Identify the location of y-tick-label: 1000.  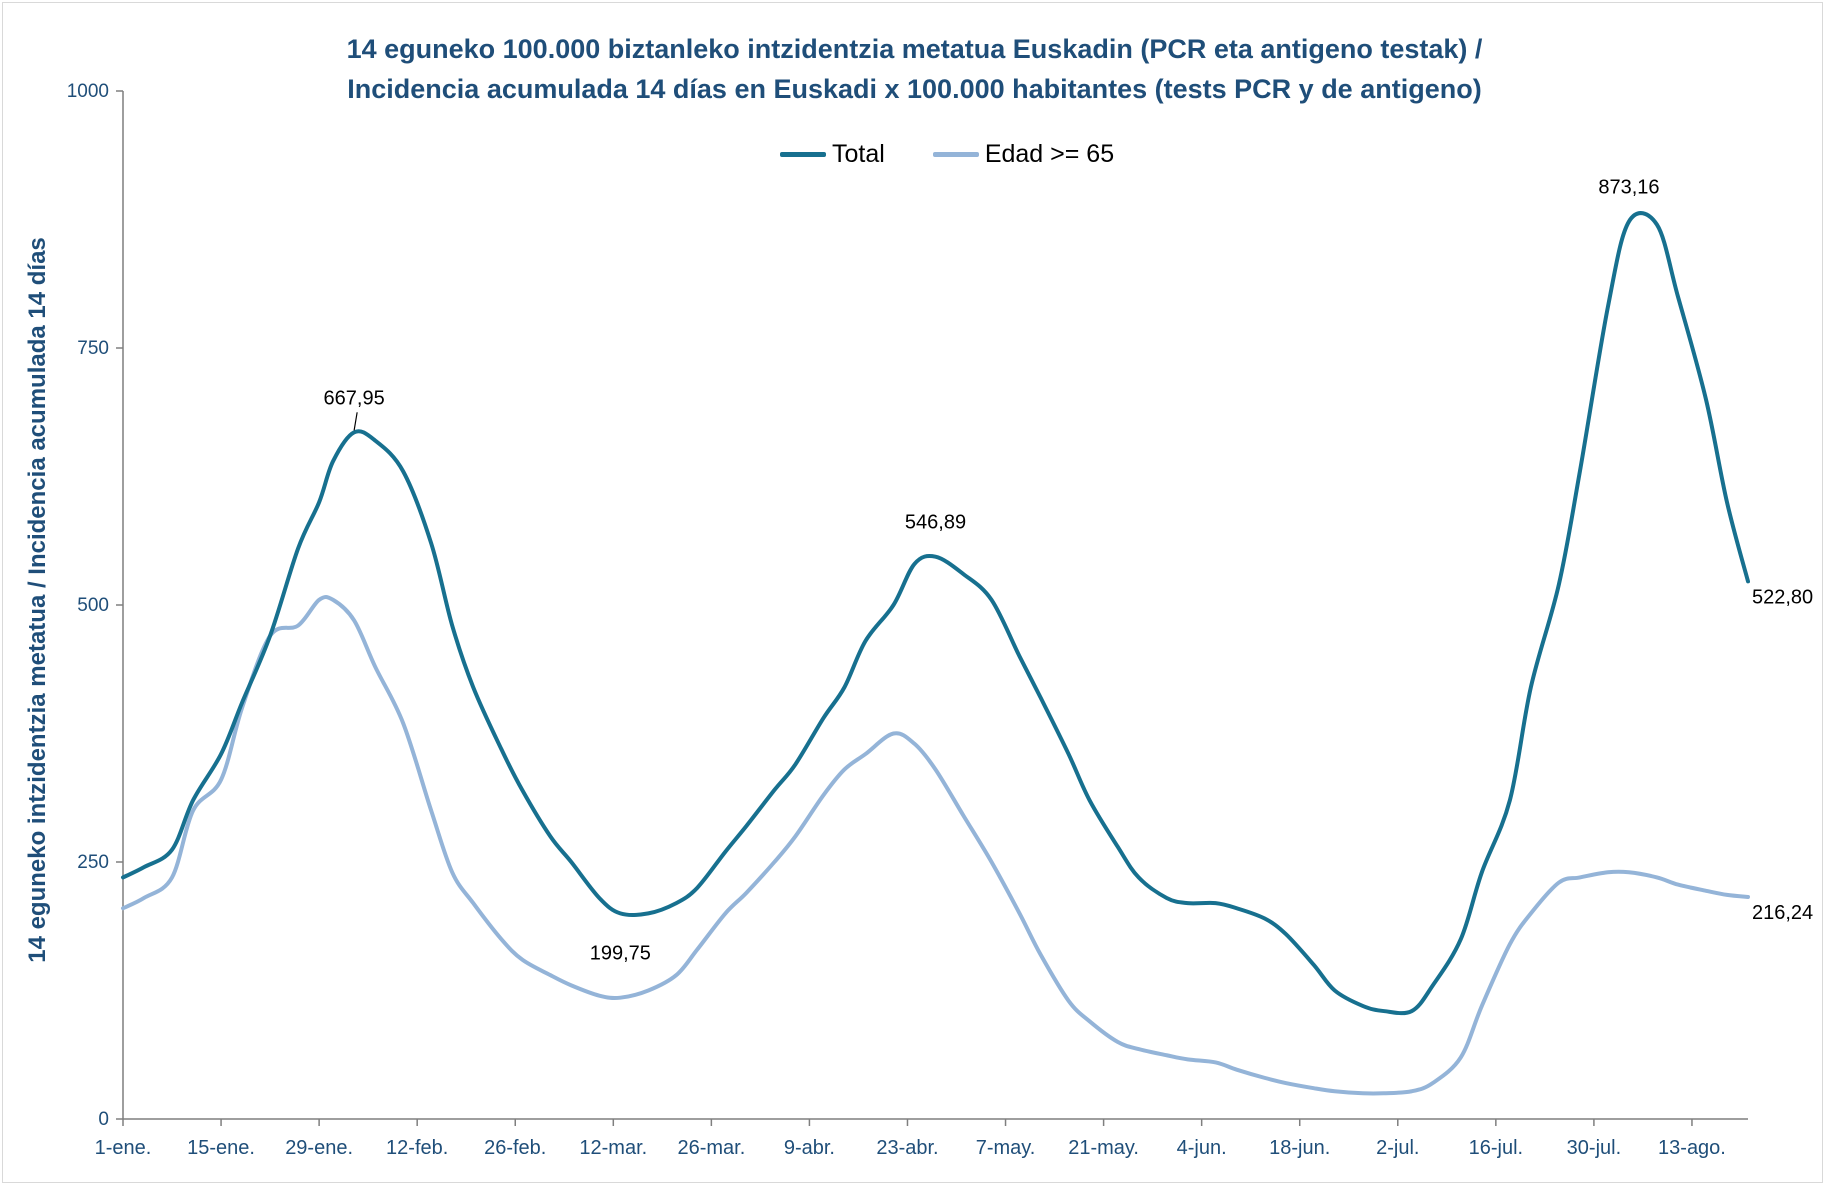
(88, 91).